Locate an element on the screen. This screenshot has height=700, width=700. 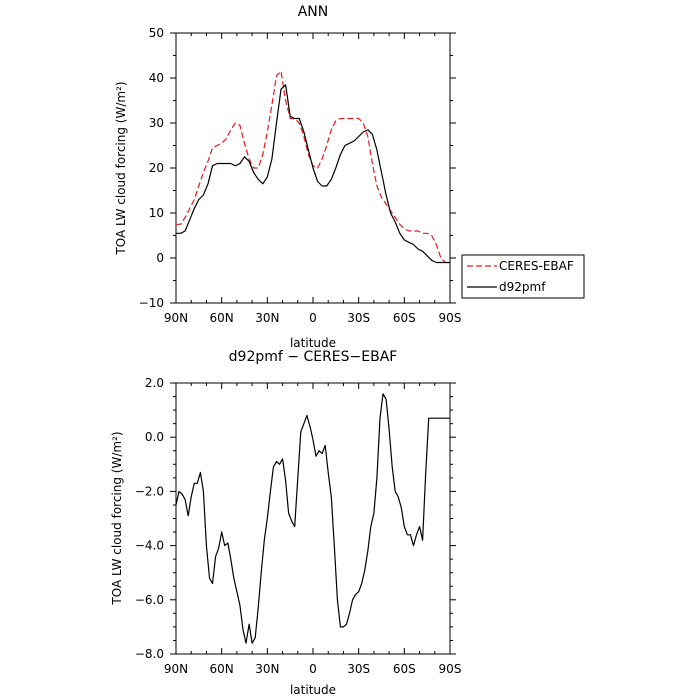
y-tick-label: 0.0 is located at coordinates (154, 437).